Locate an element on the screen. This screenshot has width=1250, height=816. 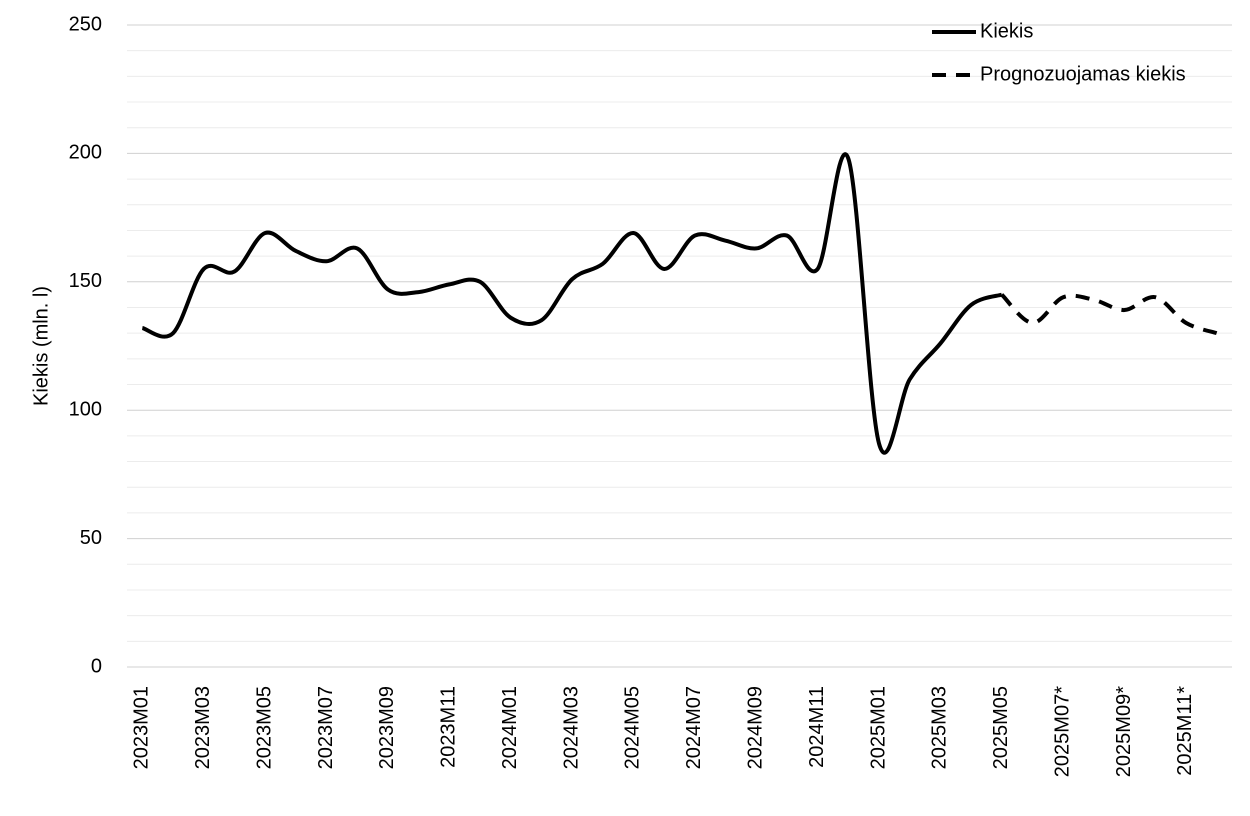
legend-label: Prognozuojamas kiekis is located at coordinates (1083, 74).